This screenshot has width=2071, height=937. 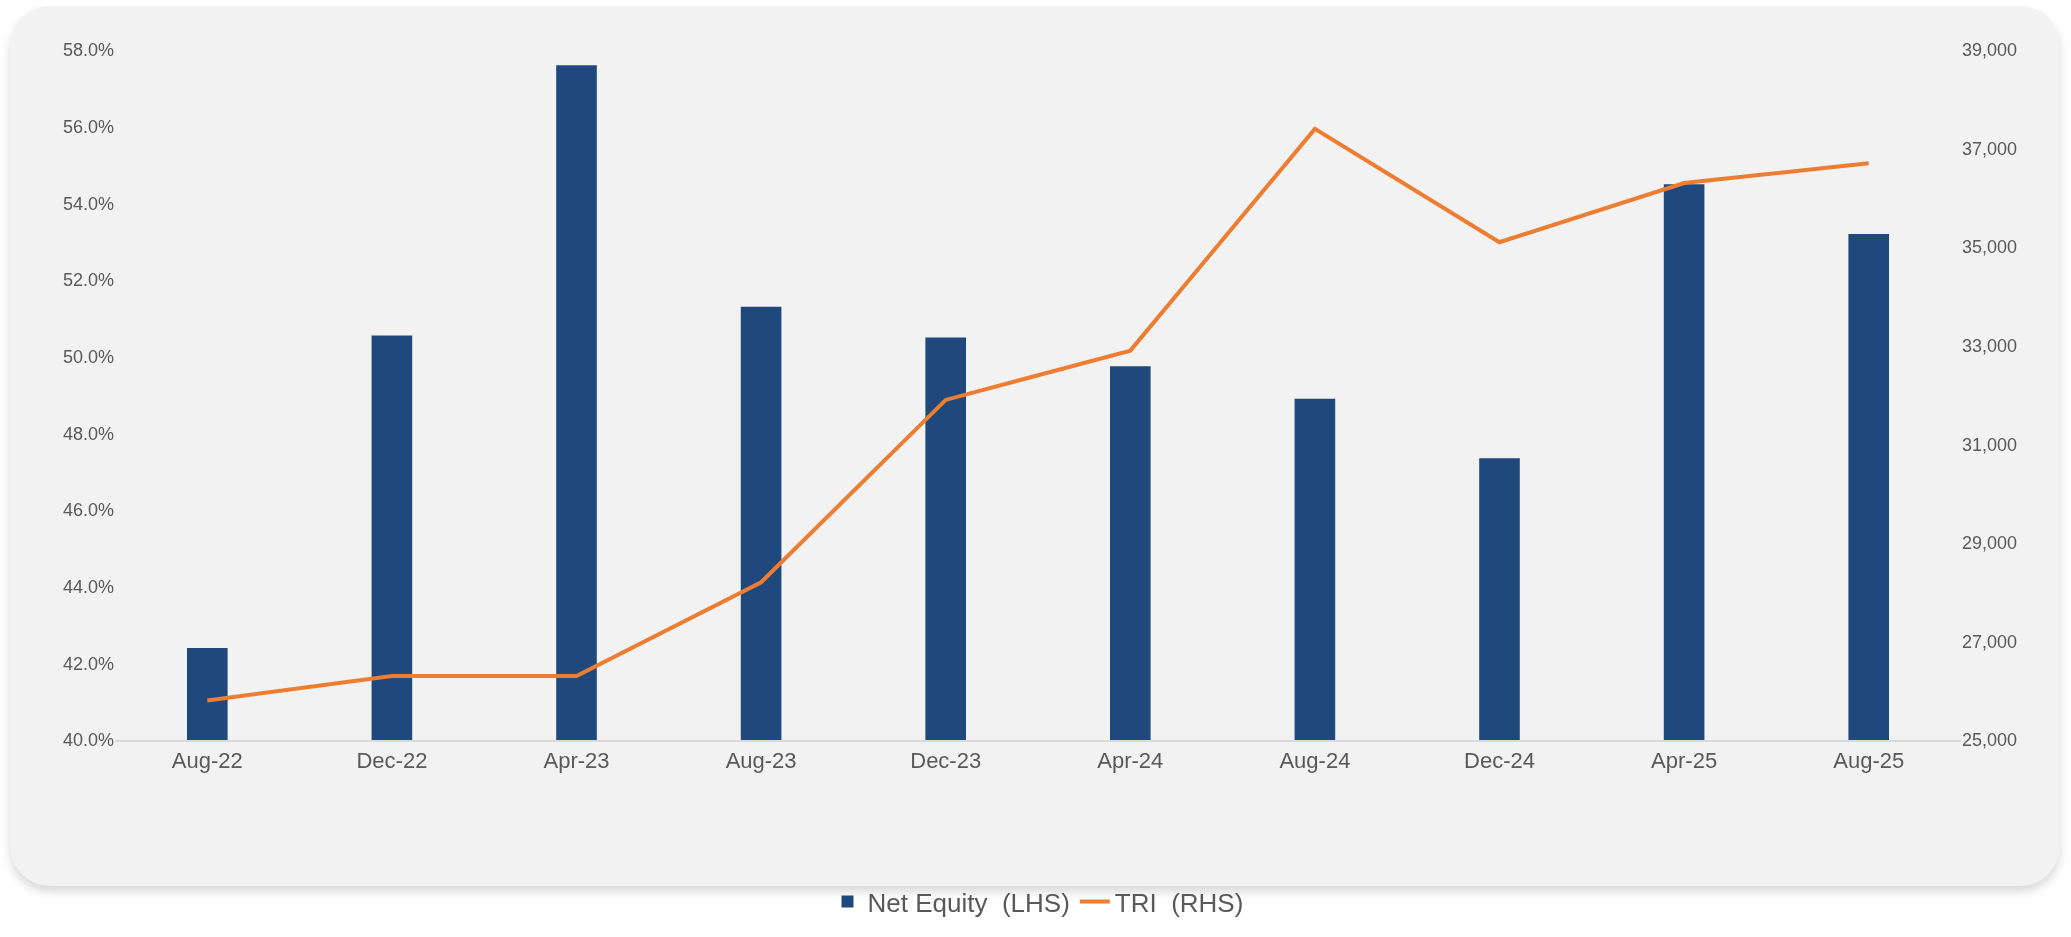 What do you see at coordinates (1499, 761) in the screenshot?
I see `x-tick-label: Dec-24` at bounding box center [1499, 761].